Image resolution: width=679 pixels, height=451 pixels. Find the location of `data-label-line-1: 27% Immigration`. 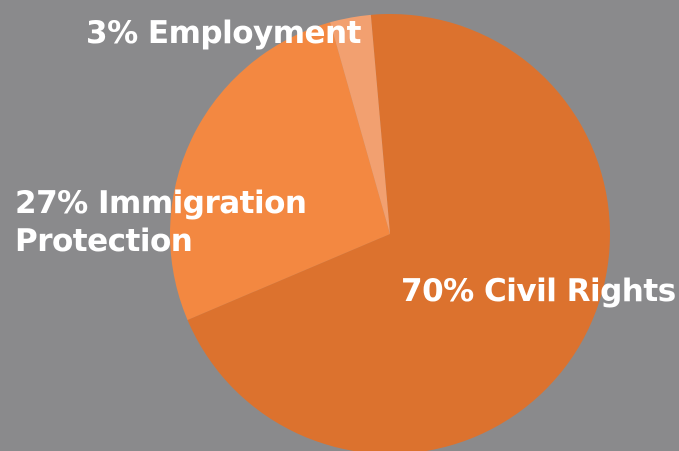

data-label-line-1: 27% Immigration is located at coordinates (161, 203).